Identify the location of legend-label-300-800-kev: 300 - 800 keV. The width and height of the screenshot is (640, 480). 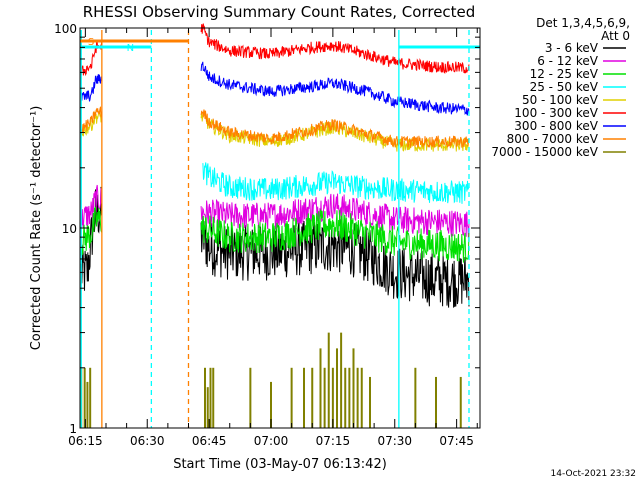
(556, 126).